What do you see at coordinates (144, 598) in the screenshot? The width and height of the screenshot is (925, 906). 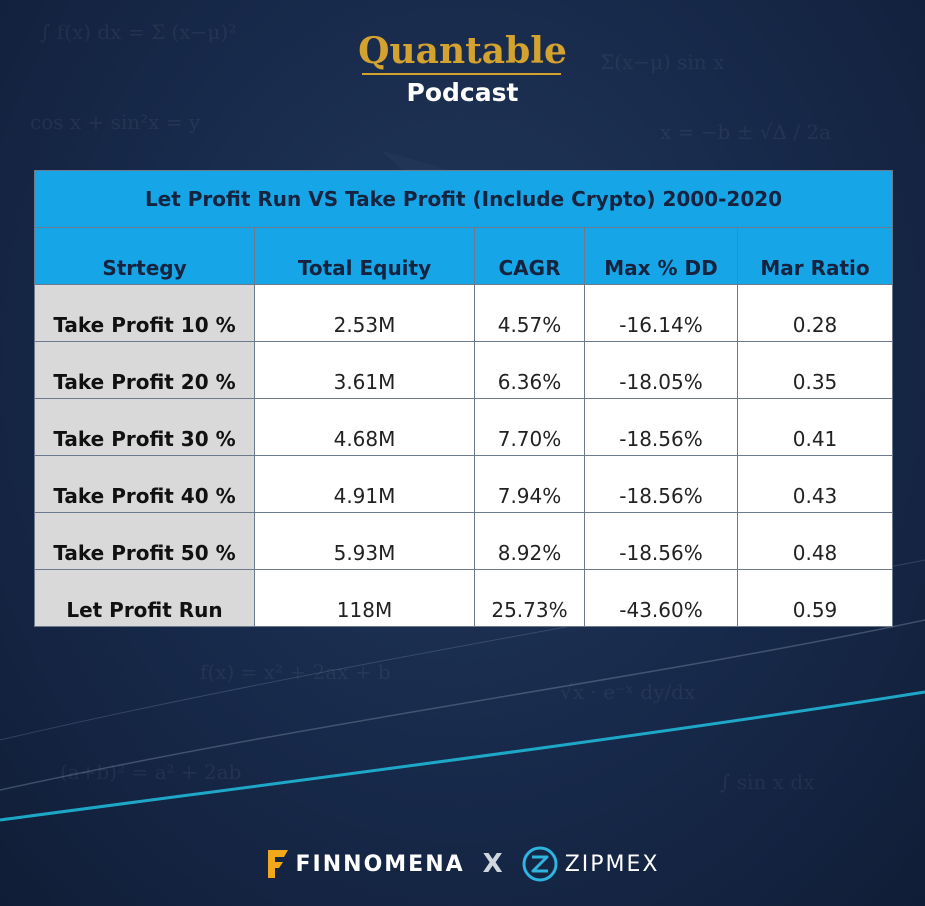 I see `strategy-cell: Let Profit Run` at bounding box center [144, 598].